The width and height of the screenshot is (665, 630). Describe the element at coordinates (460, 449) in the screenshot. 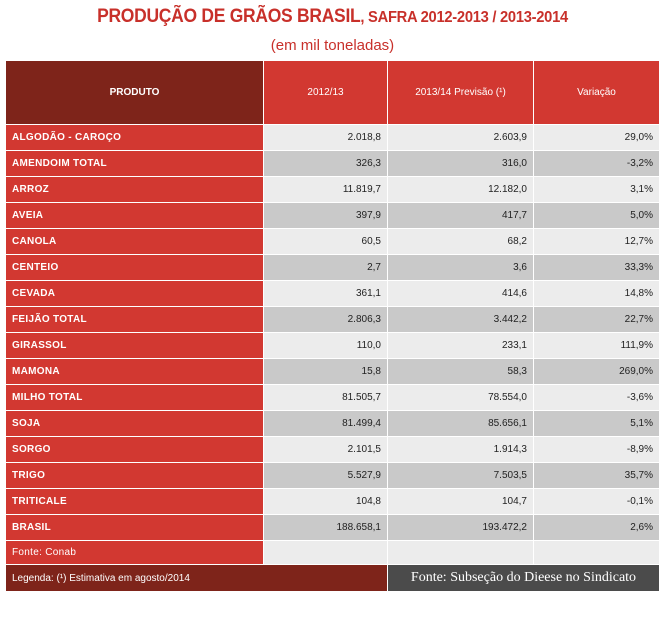

I see `cell-2013-14: 1.914,3` at that location.